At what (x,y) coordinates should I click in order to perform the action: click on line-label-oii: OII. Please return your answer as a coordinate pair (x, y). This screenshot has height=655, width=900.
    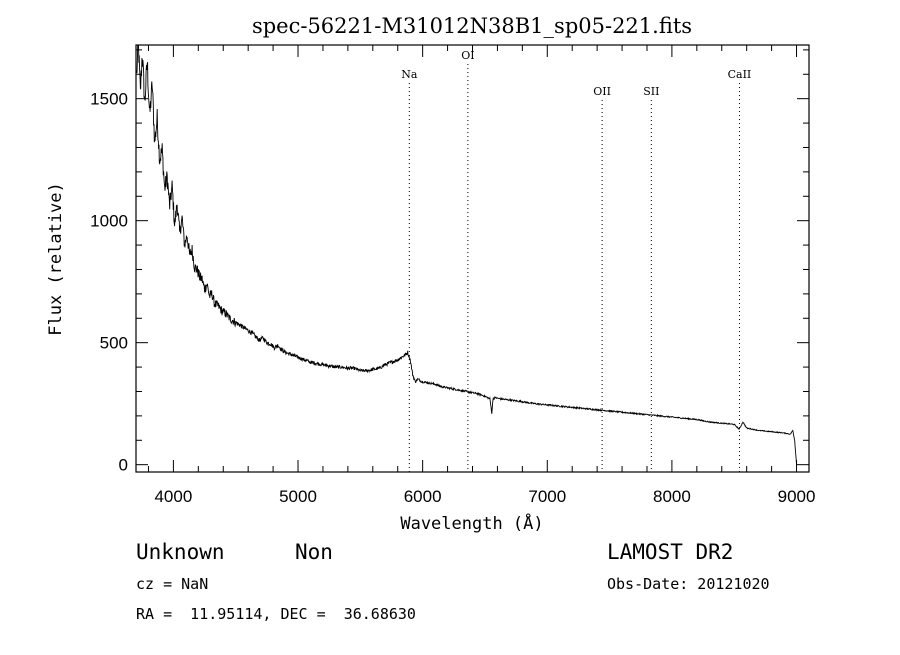
    Looking at the image, I should click on (602, 91).